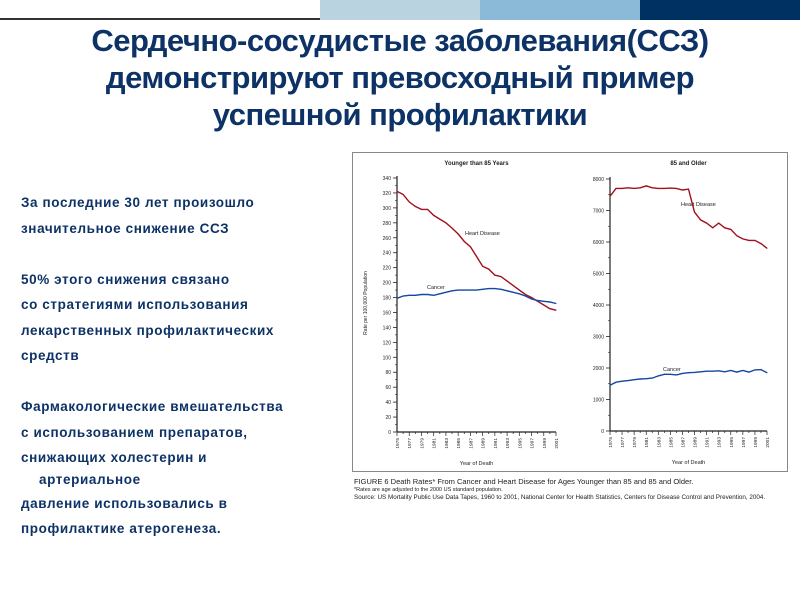  What do you see at coordinates (387, 194) in the screenshot?
I see `y-tick-label: 320` at bounding box center [387, 194].